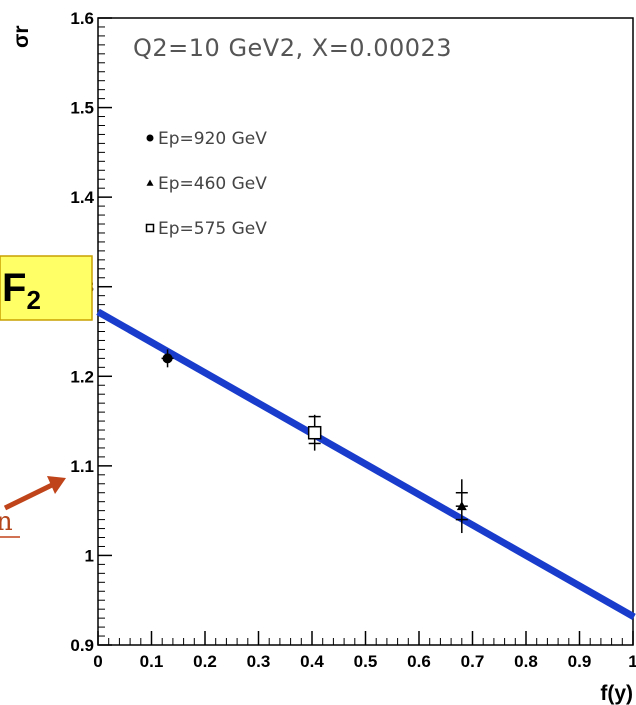 The height and width of the screenshot is (705, 636). I want to click on legend-entry-label: Ep=920 GeV, so click(212, 139).